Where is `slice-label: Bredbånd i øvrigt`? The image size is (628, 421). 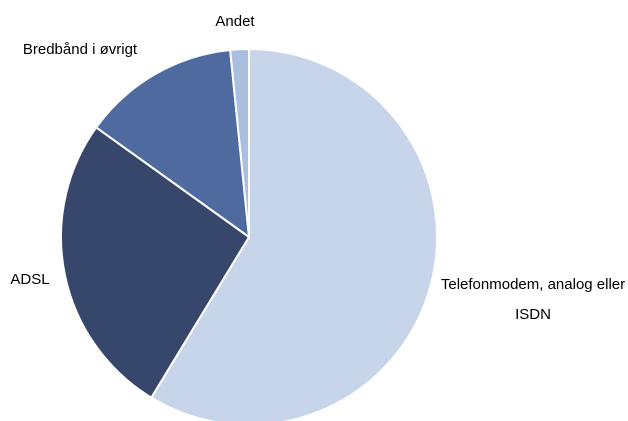 slice-label: Bredbånd i øvrigt is located at coordinates (80, 49).